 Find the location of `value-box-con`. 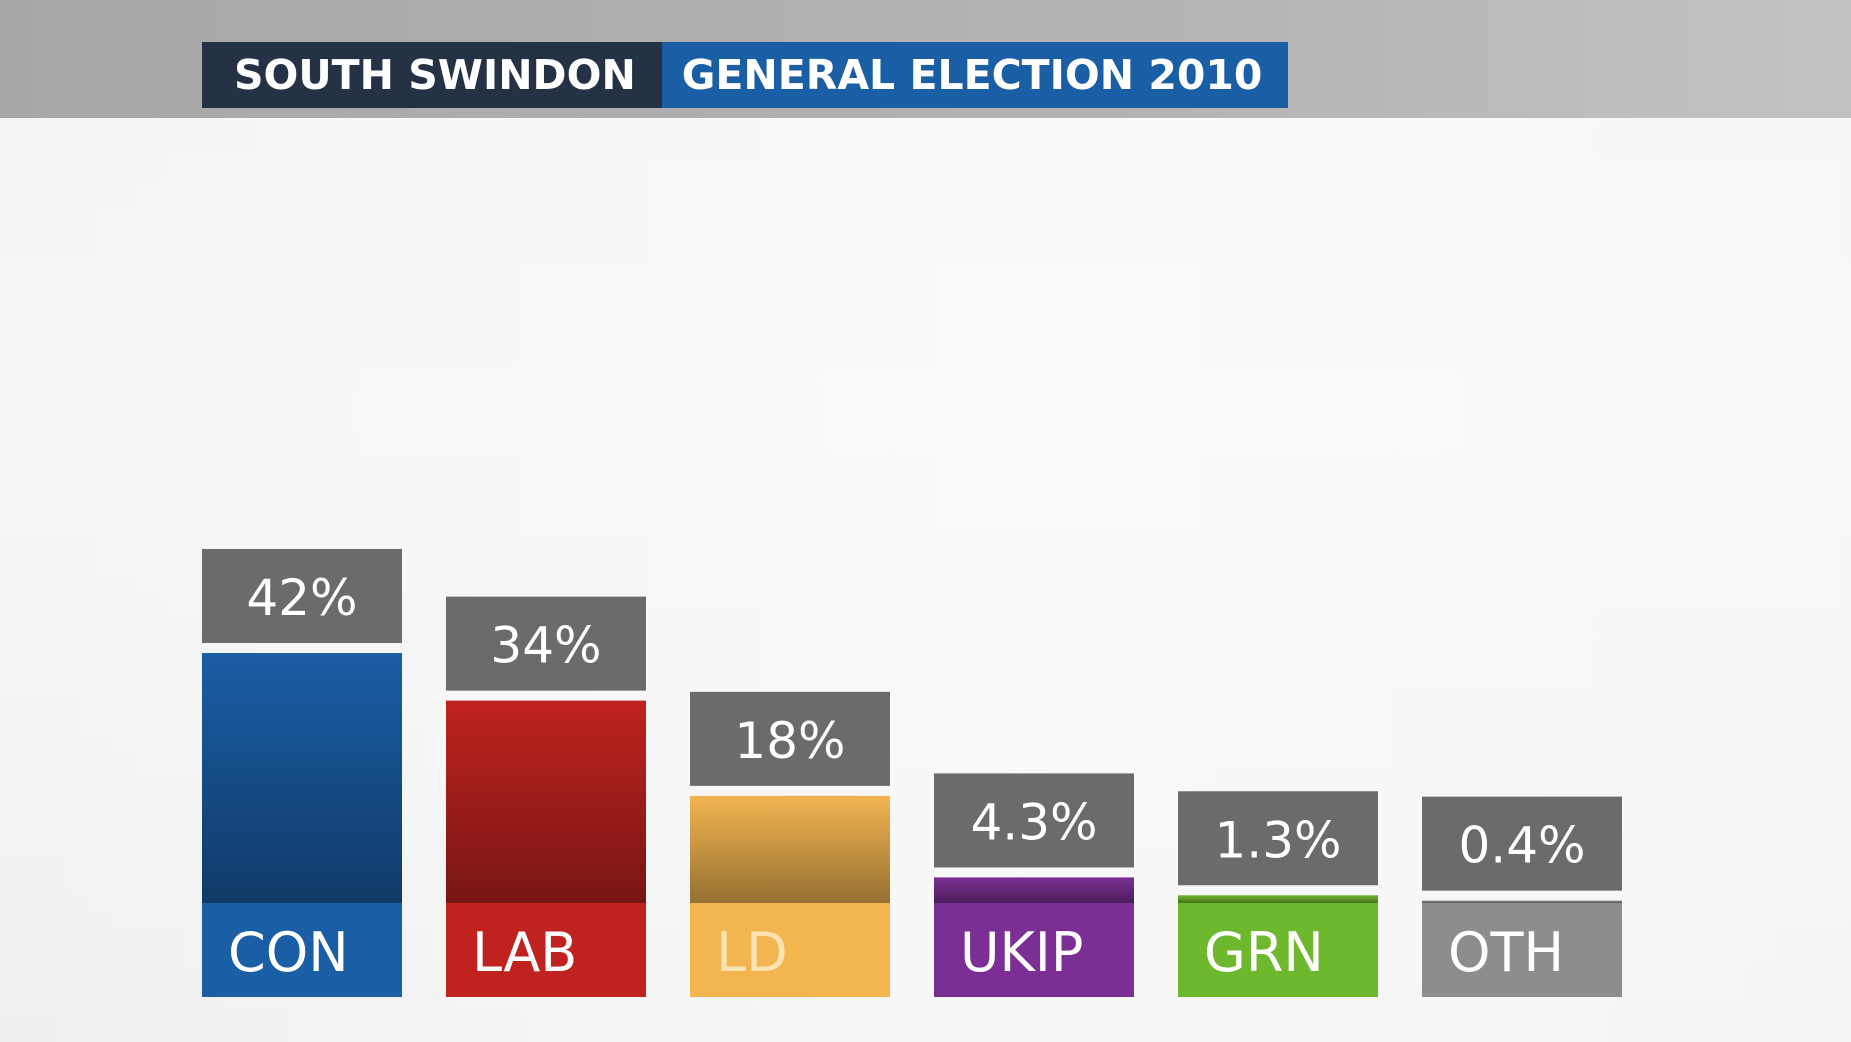

value-box-con is located at coordinates (302, 596).